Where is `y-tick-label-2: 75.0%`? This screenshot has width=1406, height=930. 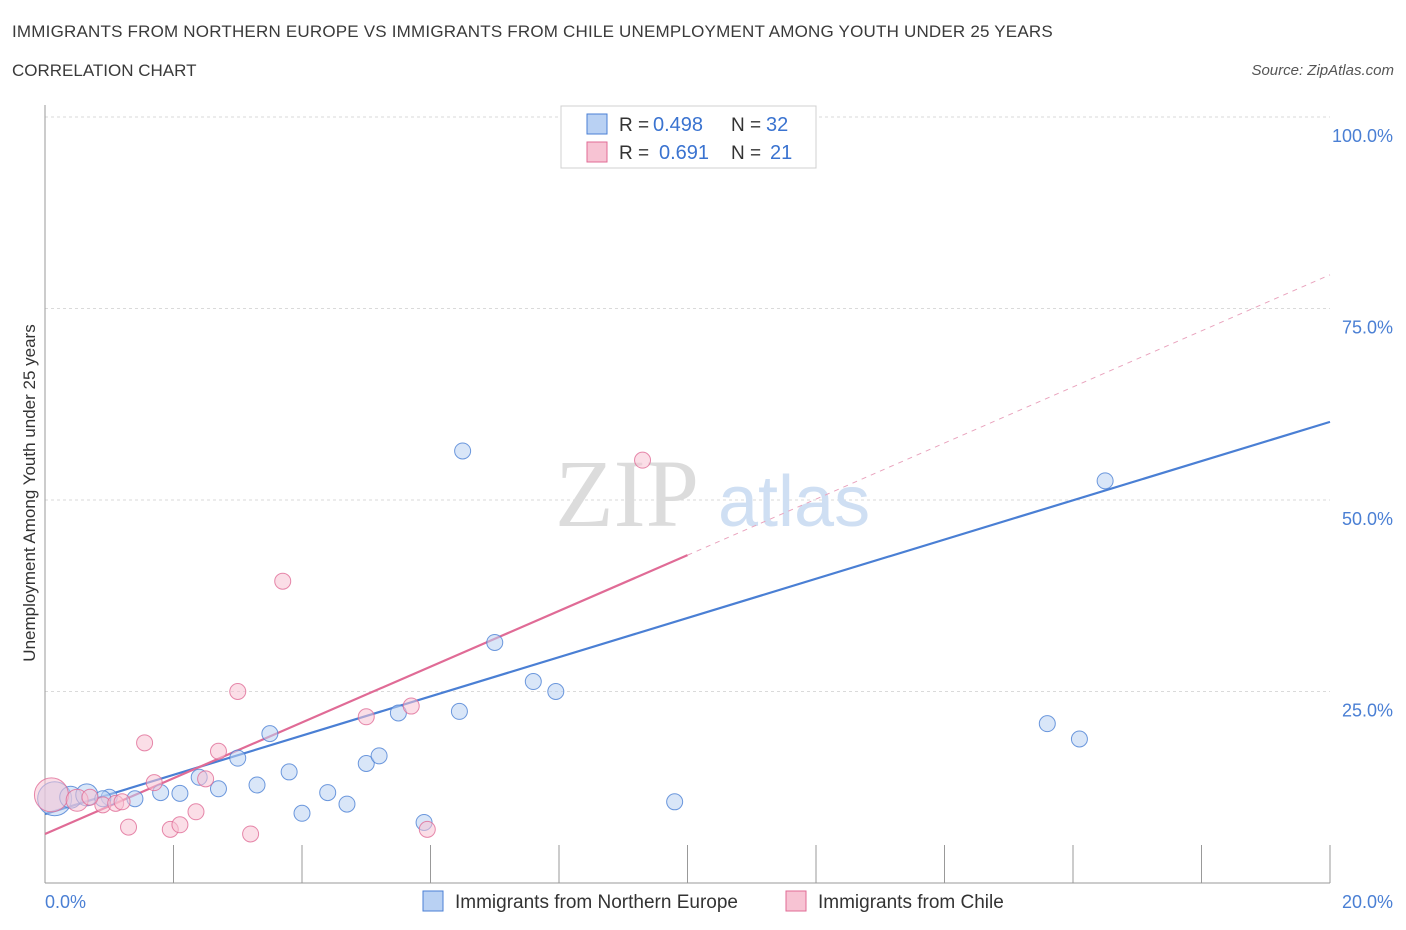 y-tick-label-2: 75.0% is located at coordinates (1367, 328).